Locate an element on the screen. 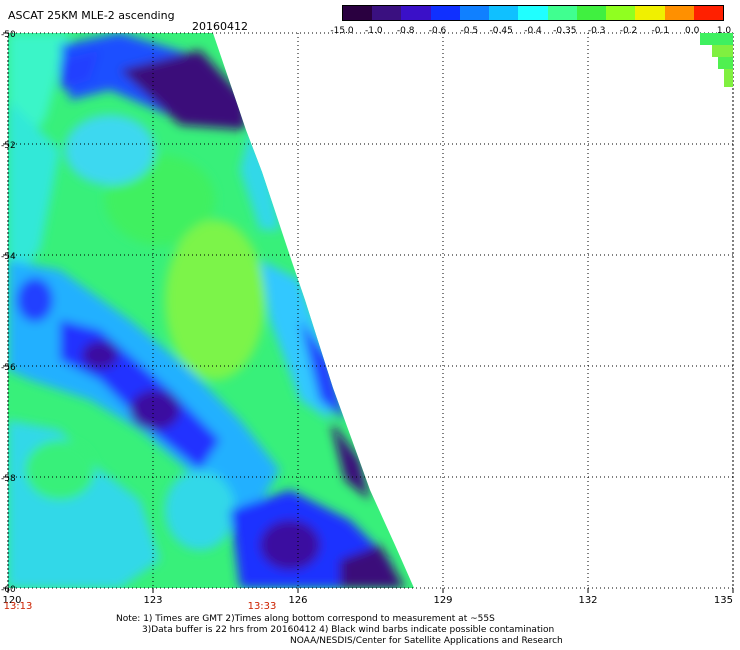 Image resolution: width=740 pixels, height=650 pixels. time-labels: 13:13 13:33 is located at coordinates (140, 606).